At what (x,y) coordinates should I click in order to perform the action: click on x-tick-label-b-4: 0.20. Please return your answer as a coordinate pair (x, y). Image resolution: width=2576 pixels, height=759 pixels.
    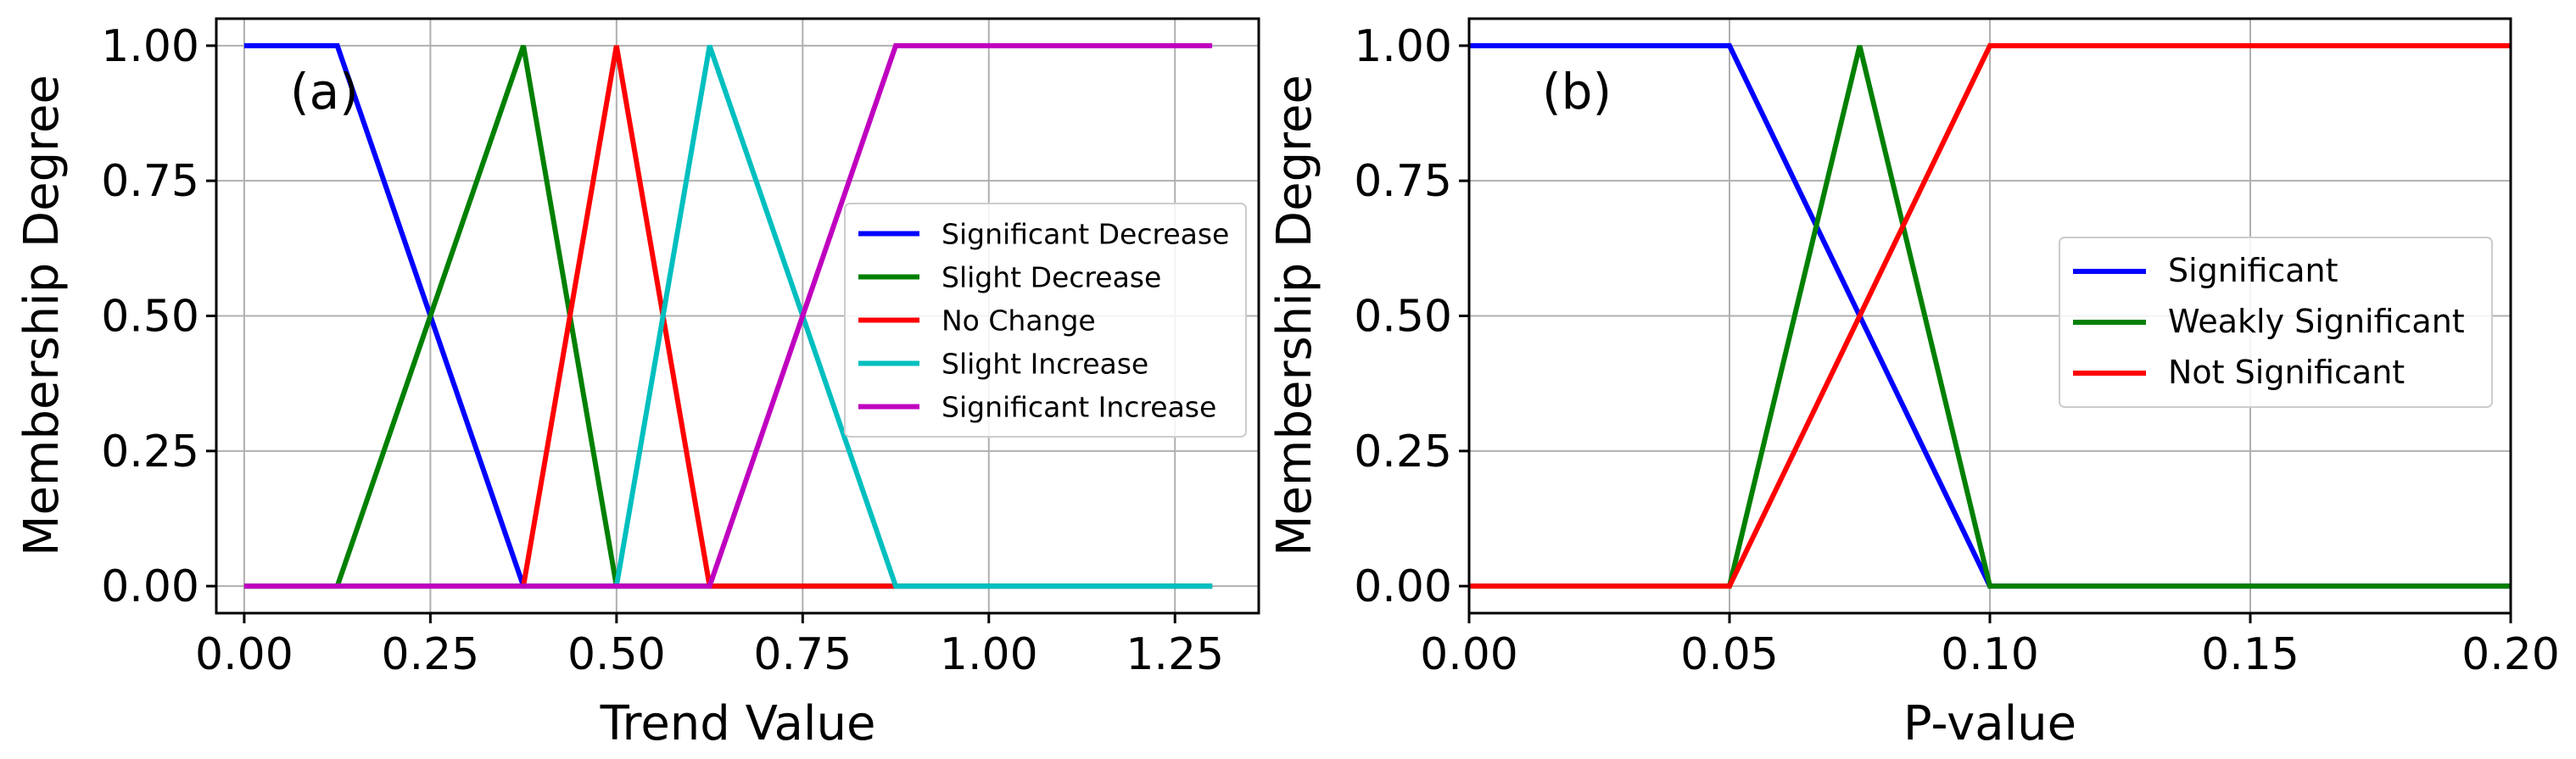
    Looking at the image, I should click on (2510, 654).